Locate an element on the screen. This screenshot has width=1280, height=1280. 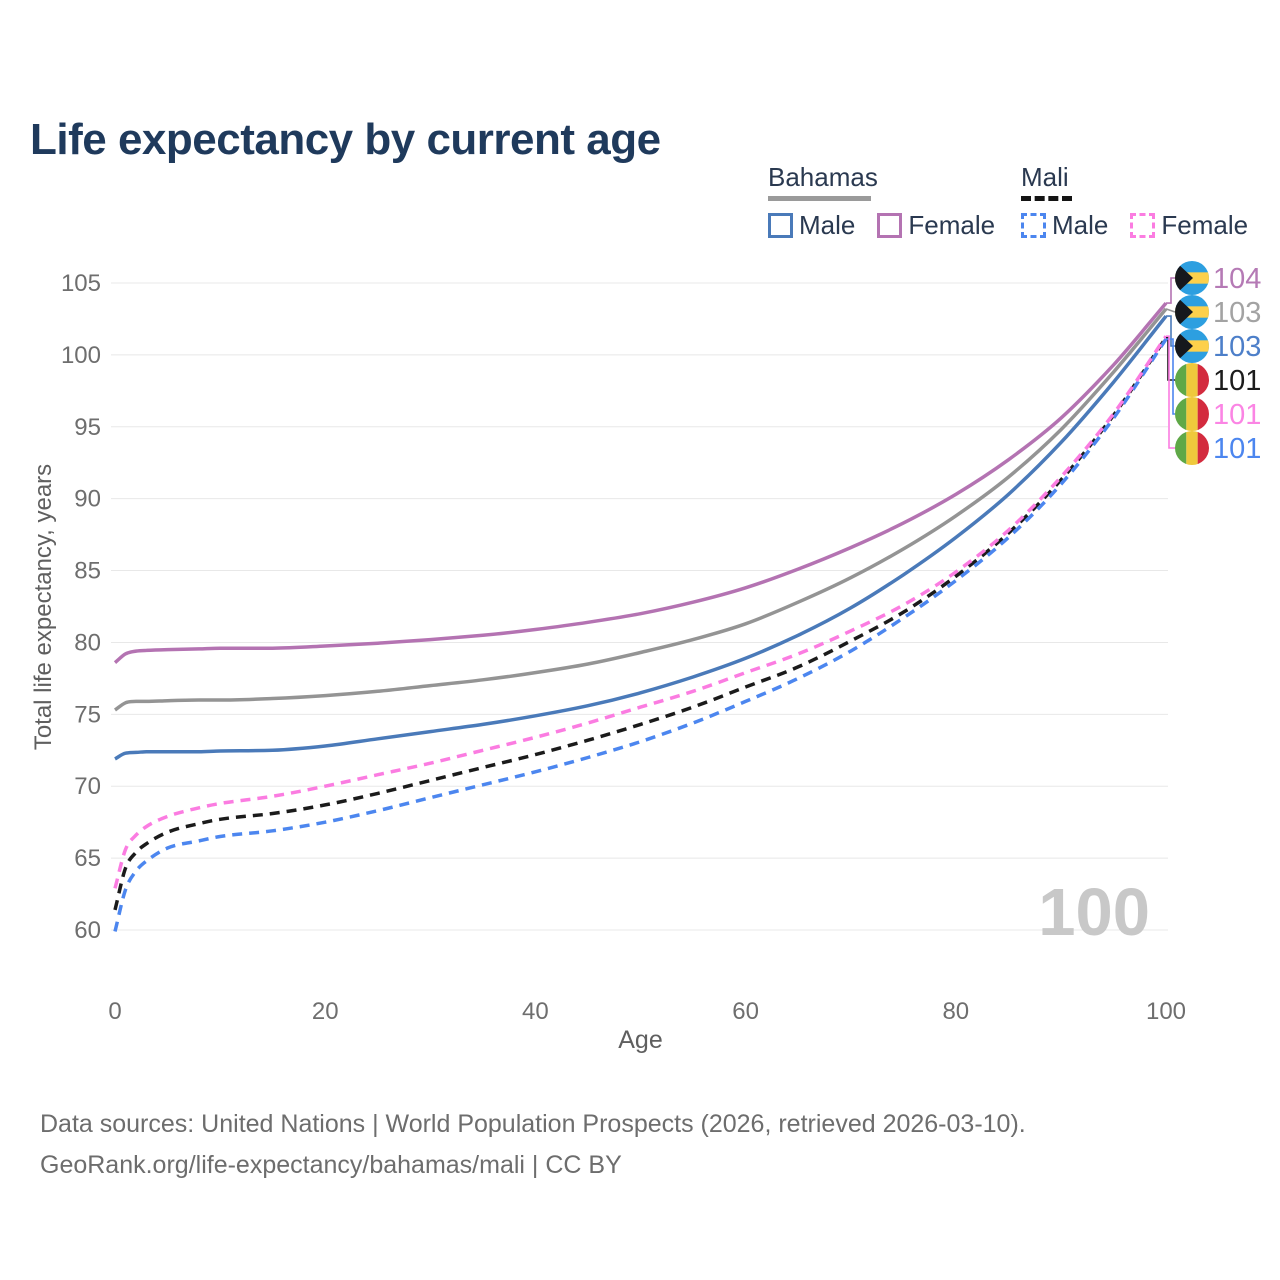
legend-country-bahamas: Bahamas is located at coordinates (823, 177).